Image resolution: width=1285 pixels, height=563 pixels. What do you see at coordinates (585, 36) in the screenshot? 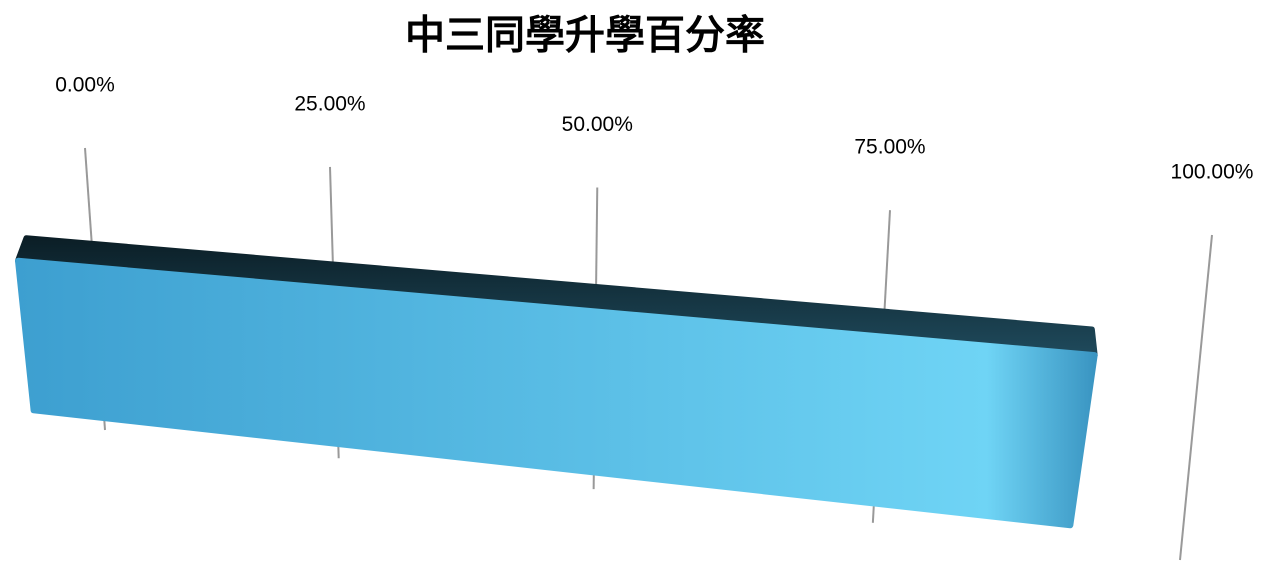
I see `chart-title: 中三同學升學百分率` at bounding box center [585, 36].